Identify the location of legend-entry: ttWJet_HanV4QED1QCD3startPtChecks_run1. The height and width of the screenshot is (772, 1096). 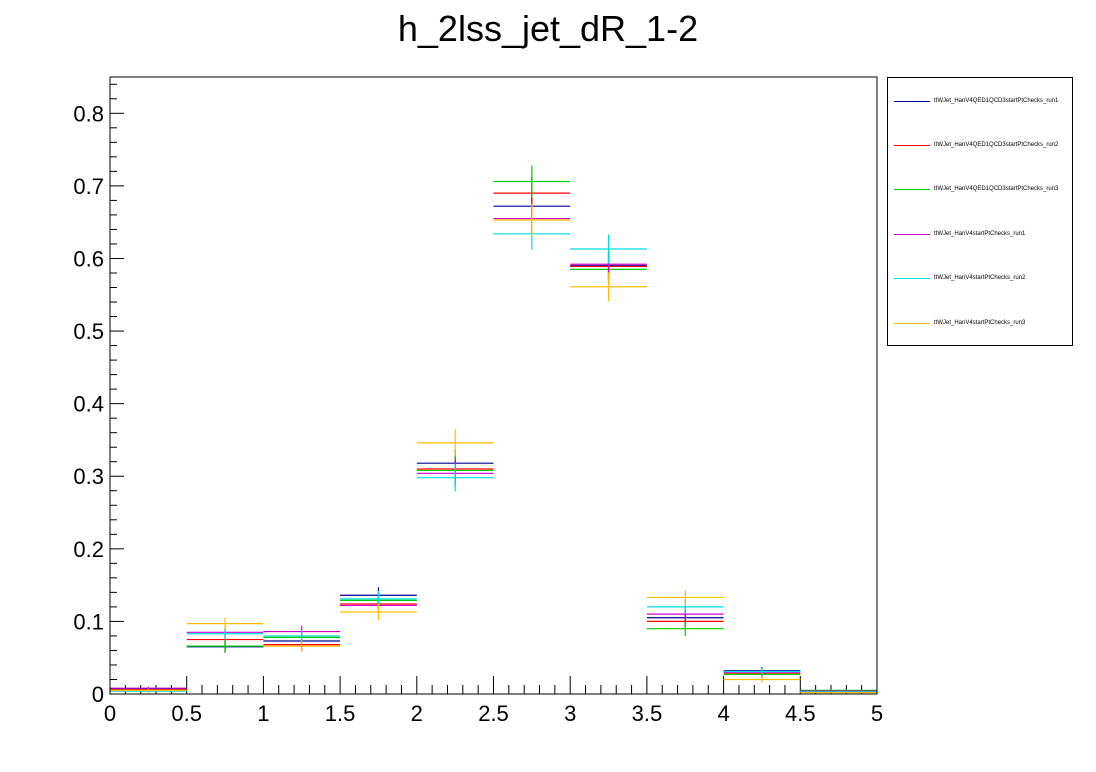
(976, 101).